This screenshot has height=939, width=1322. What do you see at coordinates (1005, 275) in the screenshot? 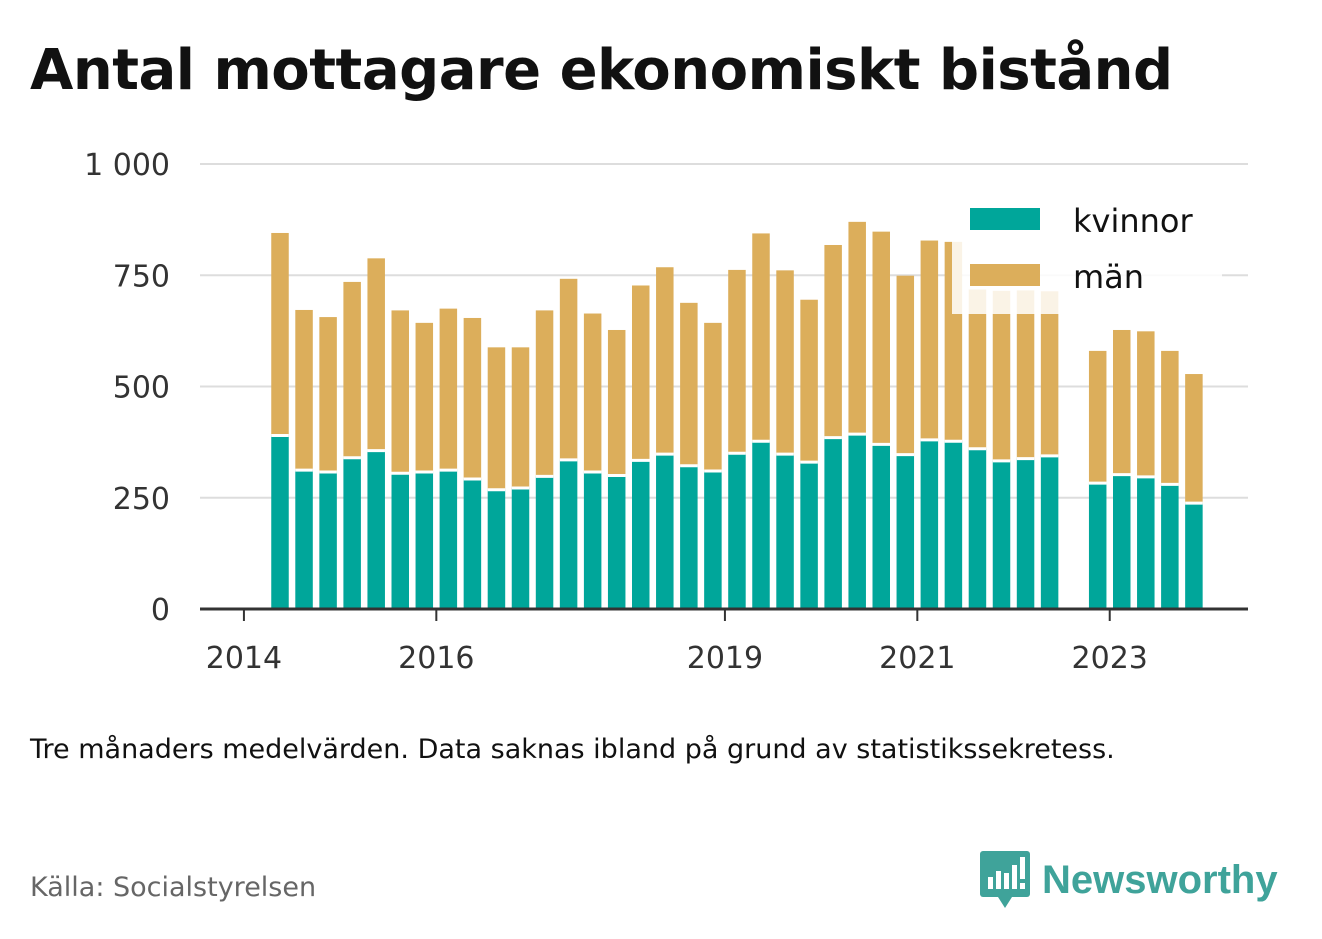
I see `legend-swatch-män` at bounding box center [1005, 275].